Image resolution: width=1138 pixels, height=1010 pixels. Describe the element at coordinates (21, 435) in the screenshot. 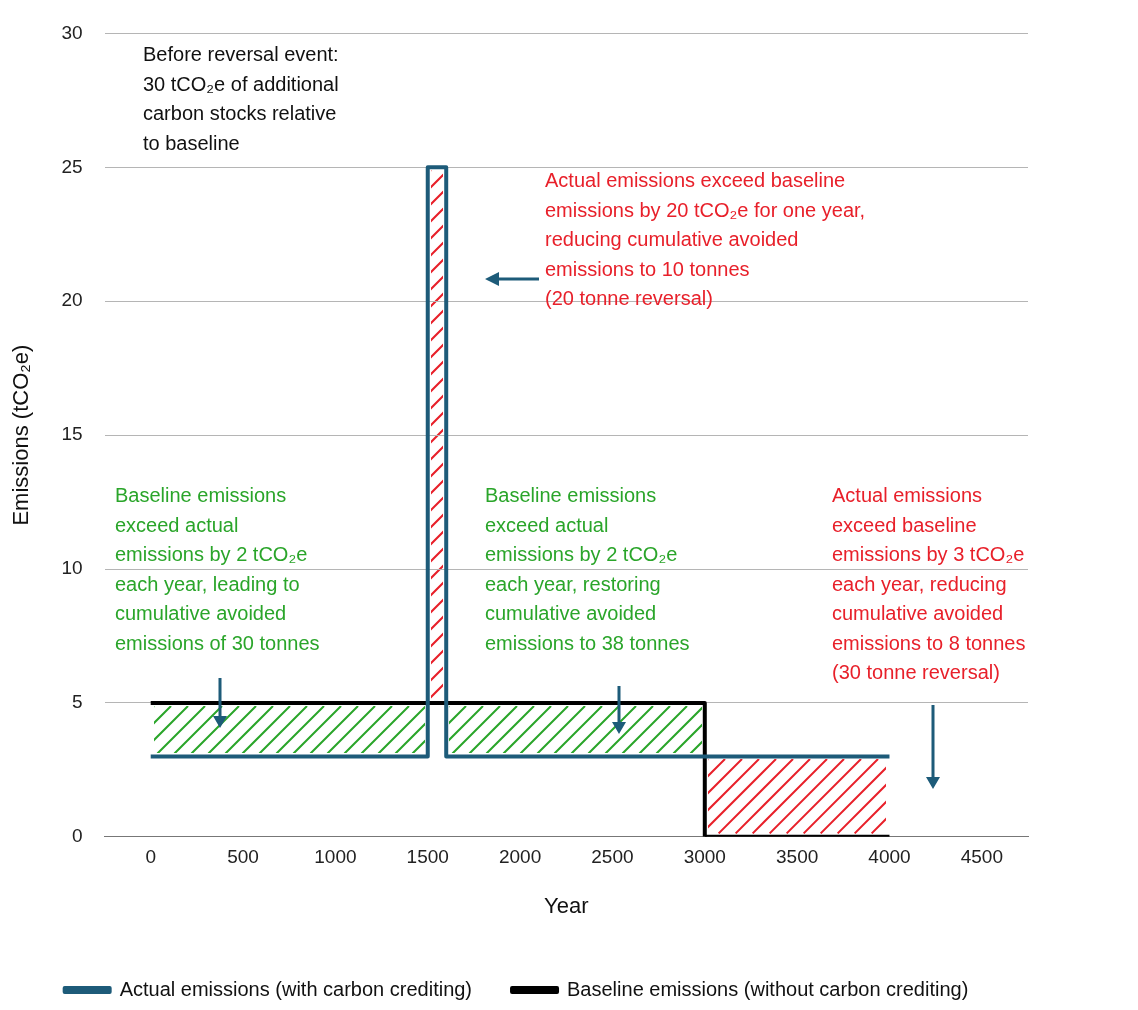

I see `y-axis-title: Emissions (tCO₂e)` at that location.